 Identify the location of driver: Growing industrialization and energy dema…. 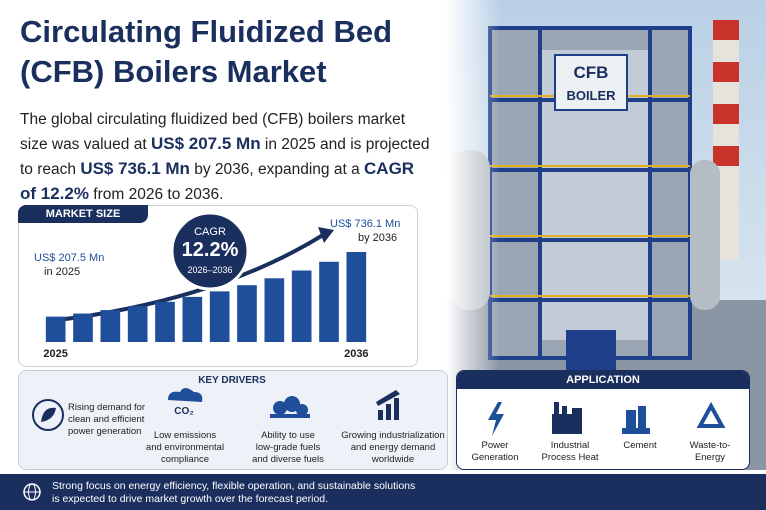
(393, 448).